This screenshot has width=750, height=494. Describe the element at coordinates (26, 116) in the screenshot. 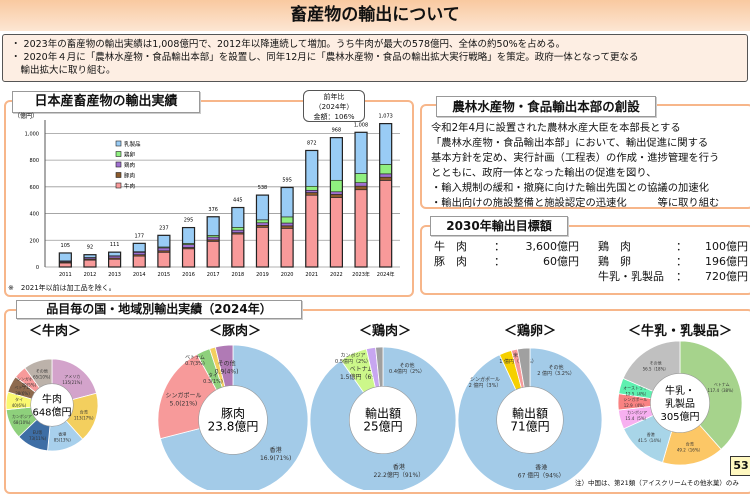

I see `y-axis-label: （億円）` at that location.